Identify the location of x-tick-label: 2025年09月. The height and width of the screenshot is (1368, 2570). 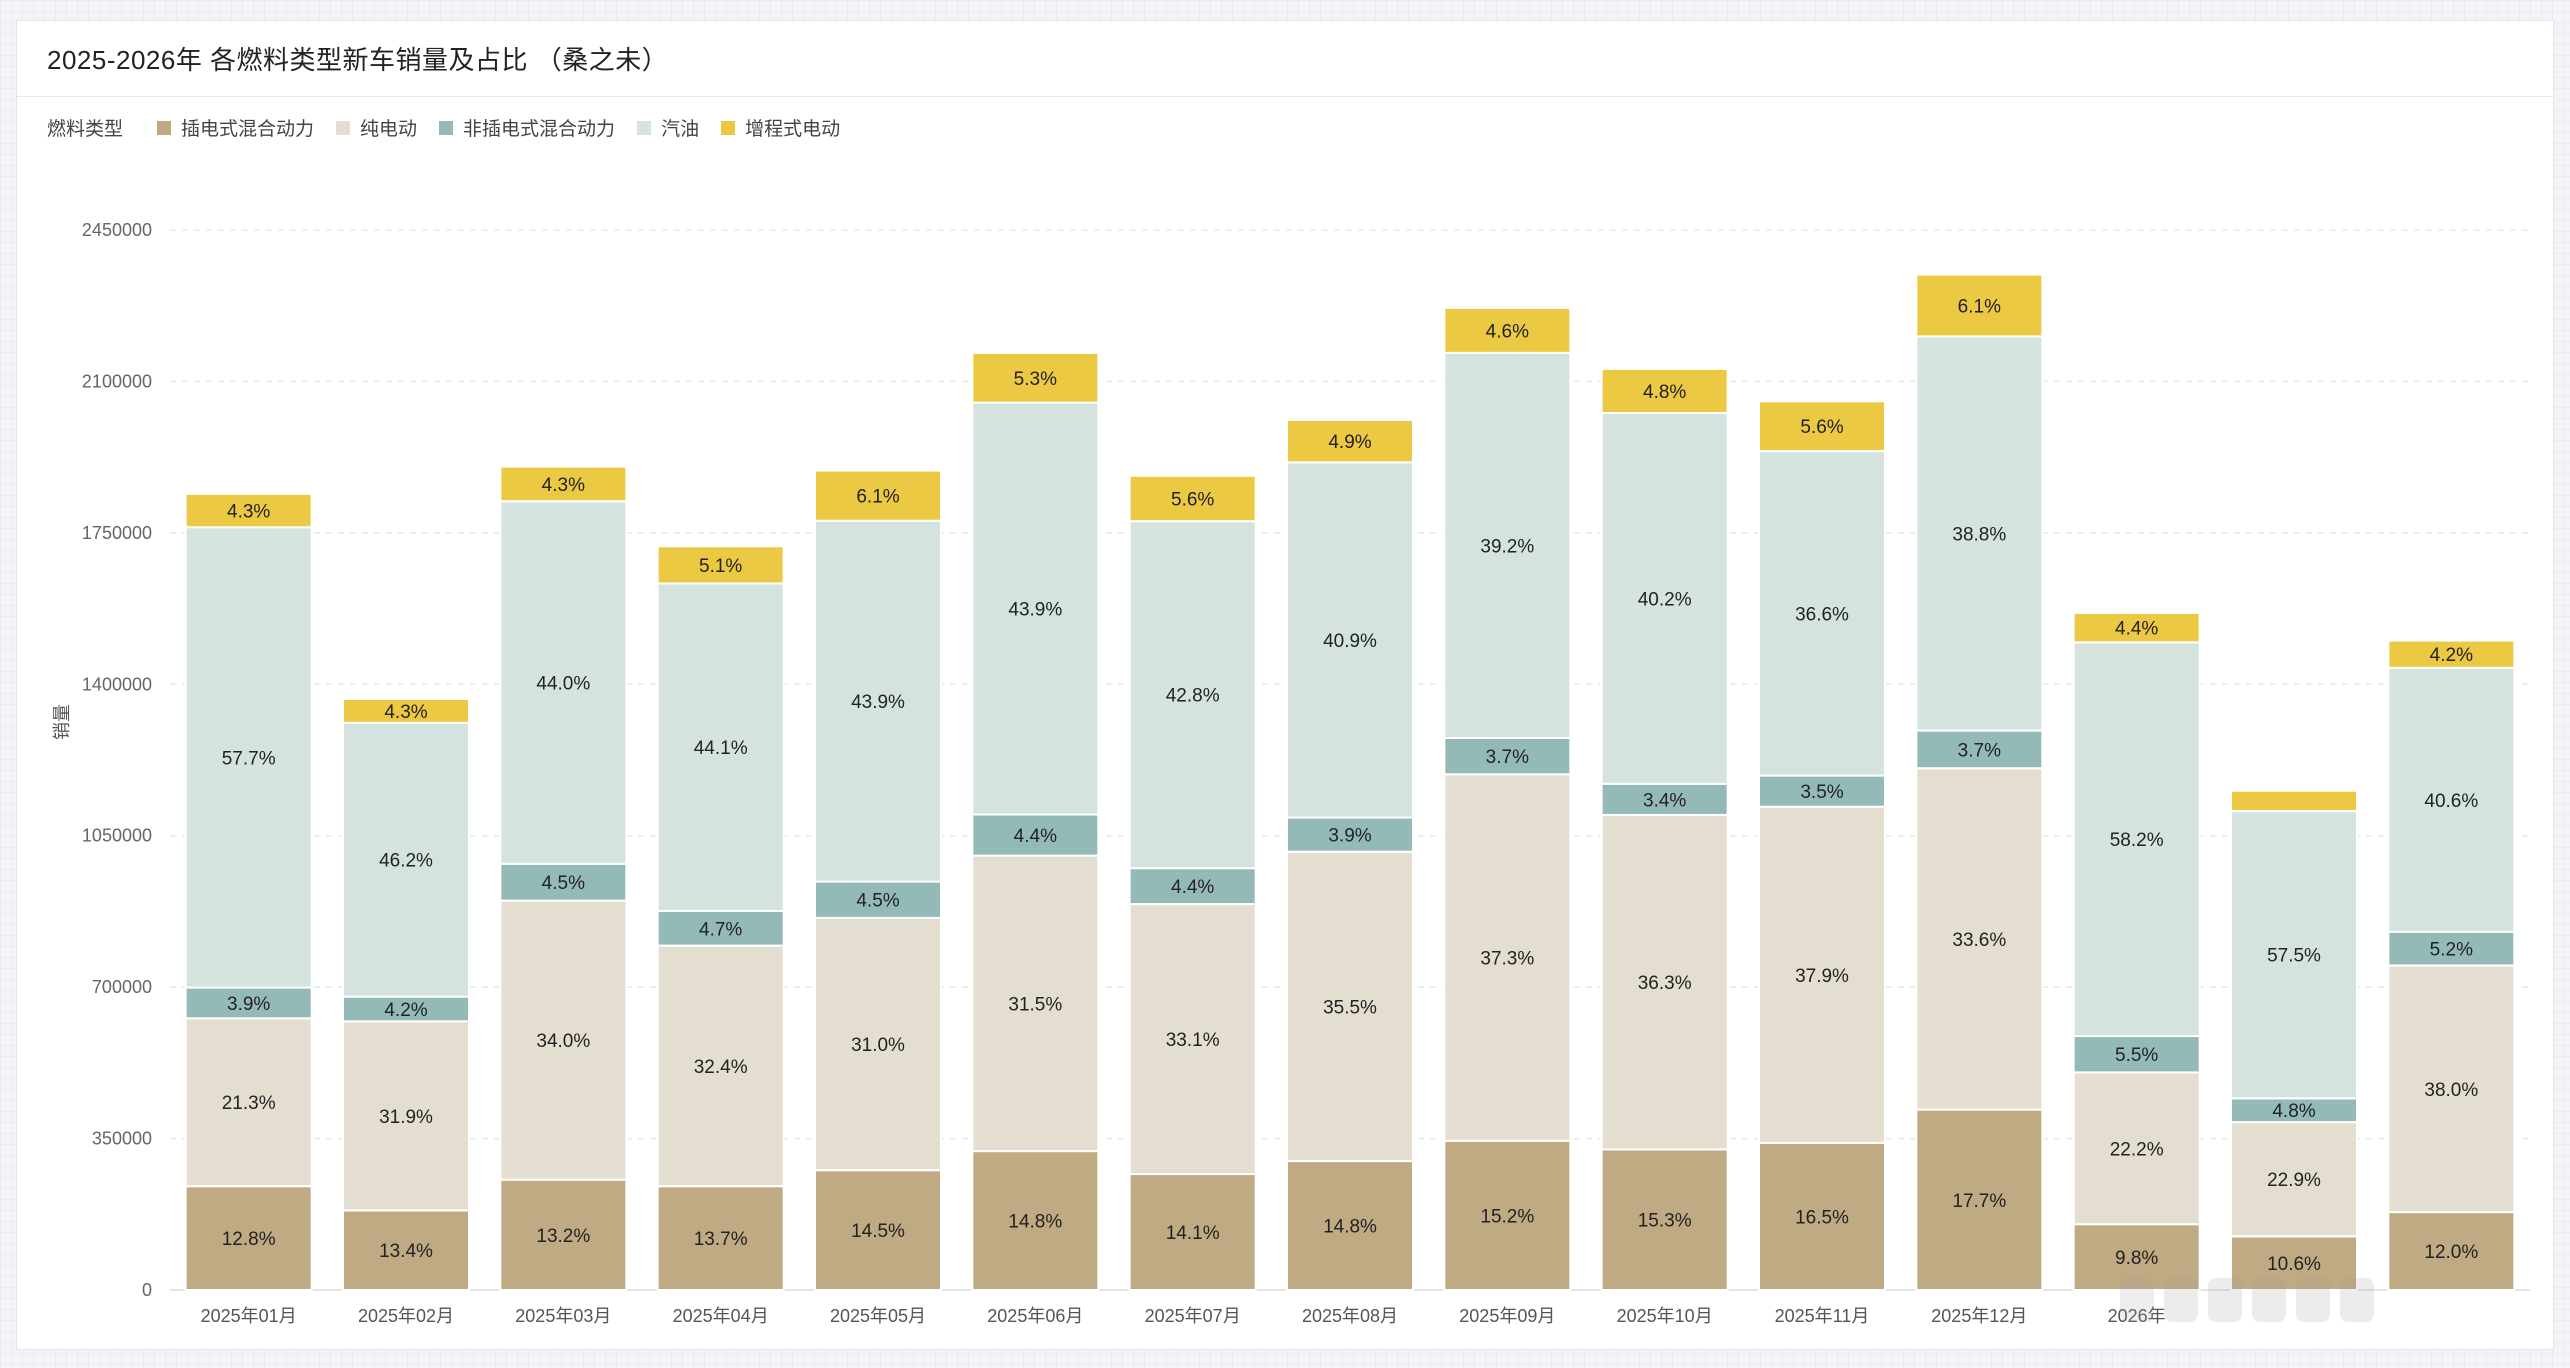
(1507, 1316).